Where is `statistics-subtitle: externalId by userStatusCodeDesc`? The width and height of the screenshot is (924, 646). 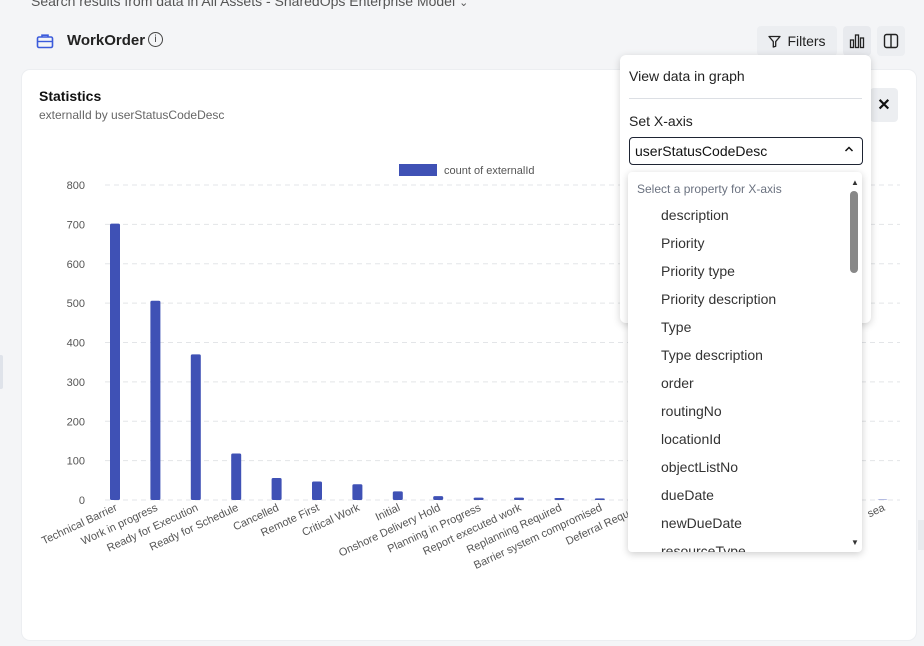
statistics-subtitle: externalId by userStatusCodeDesc is located at coordinates (132, 115).